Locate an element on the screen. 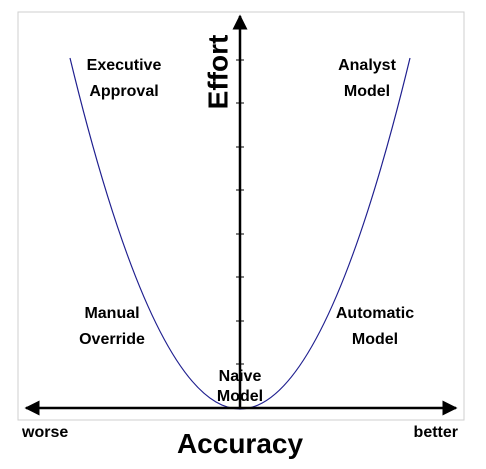  manual-override-label: Manual Override is located at coordinates (112, 326).